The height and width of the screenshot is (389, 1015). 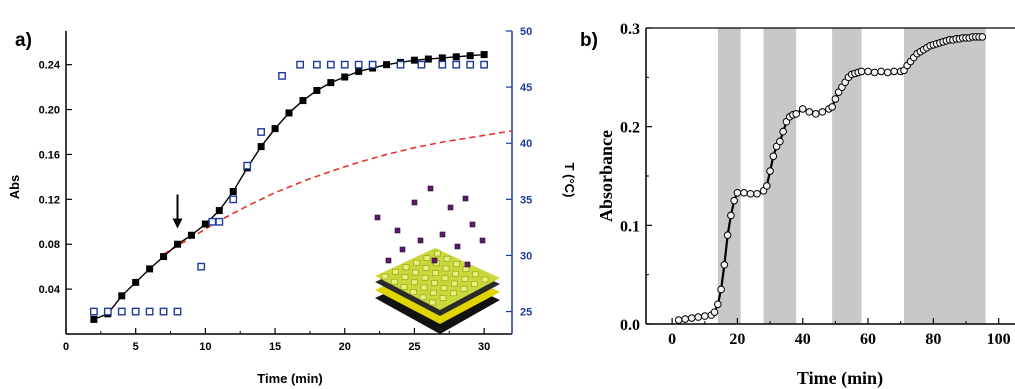 What do you see at coordinates (630, 226) in the screenshot?
I see `panel-b-y-tick-label: 0.1` at bounding box center [630, 226].